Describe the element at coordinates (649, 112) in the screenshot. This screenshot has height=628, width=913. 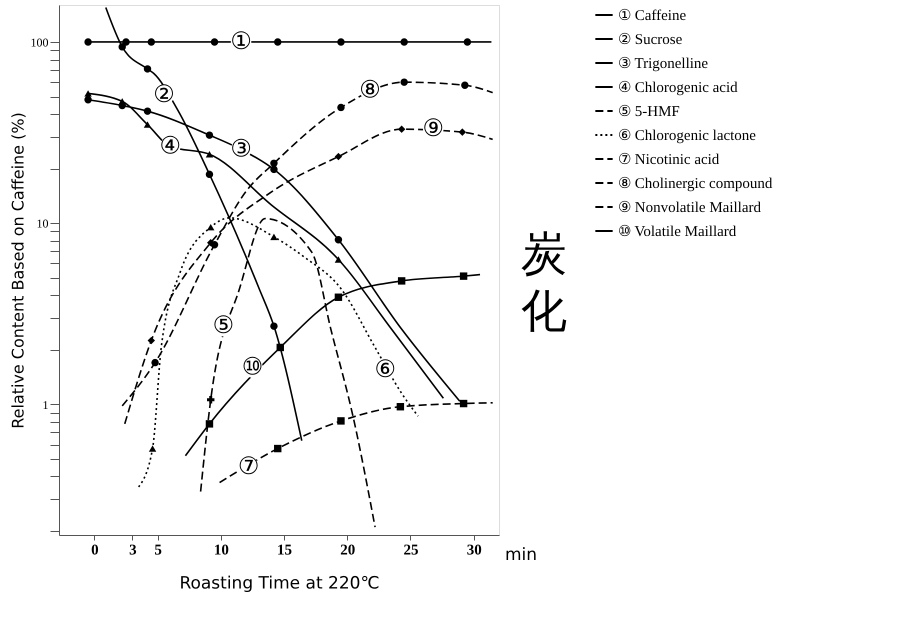
I see `legend-label: ⑤ 5-HMF` at that location.